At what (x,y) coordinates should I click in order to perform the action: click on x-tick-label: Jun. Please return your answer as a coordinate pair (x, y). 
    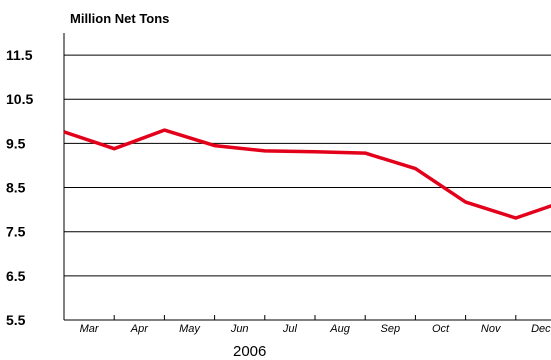
    Looking at the image, I should click on (239, 329).